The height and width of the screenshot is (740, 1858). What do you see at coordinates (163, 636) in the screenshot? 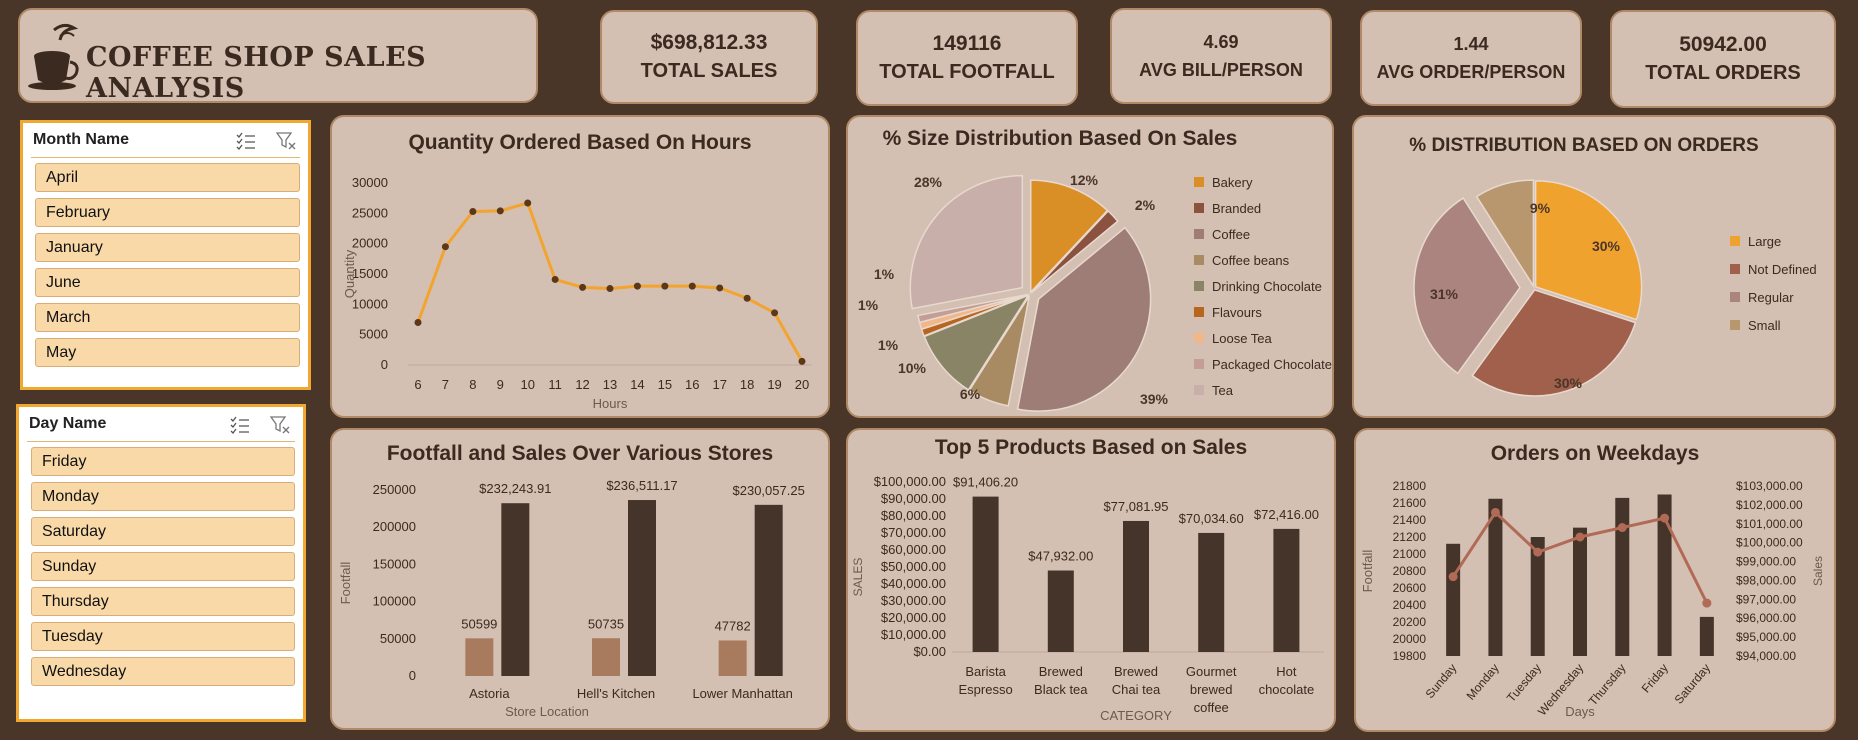
I see `slicer-item: Tuesday` at bounding box center [163, 636].